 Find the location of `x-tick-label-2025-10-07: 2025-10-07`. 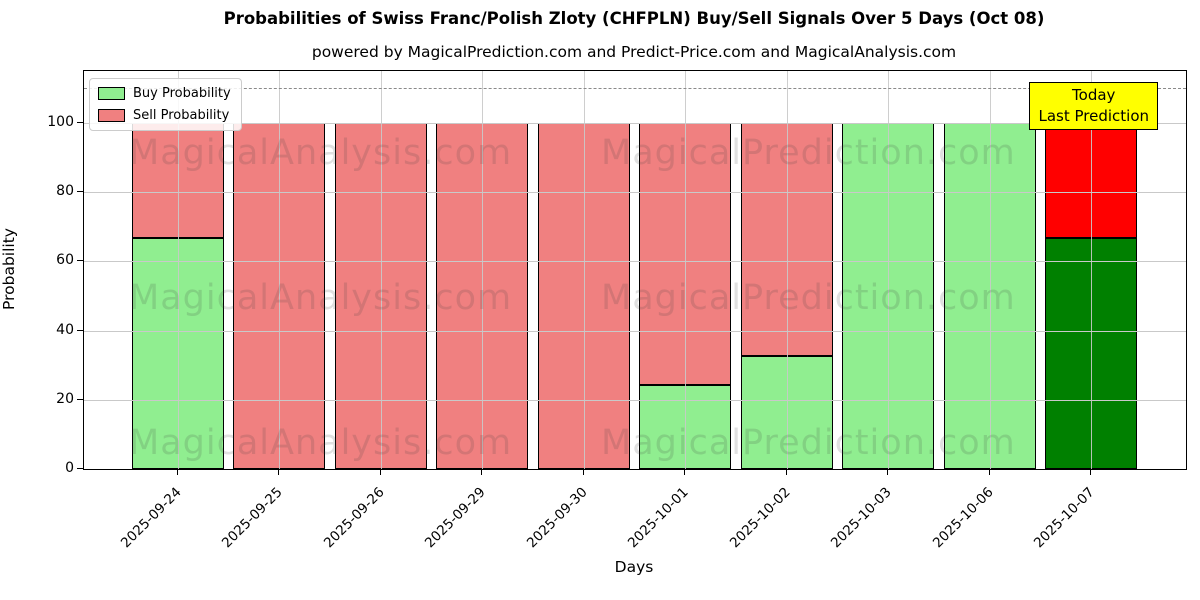

x-tick-label-2025-10-07: 2025-10-07 is located at coordinates (1064, 518).